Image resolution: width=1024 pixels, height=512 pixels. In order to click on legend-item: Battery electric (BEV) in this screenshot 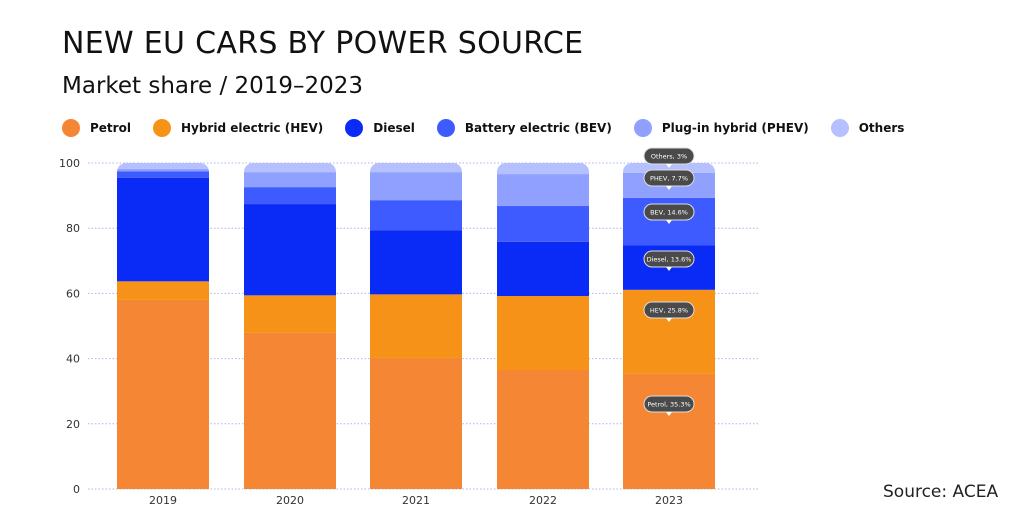, I will do `click(524, 128)`.